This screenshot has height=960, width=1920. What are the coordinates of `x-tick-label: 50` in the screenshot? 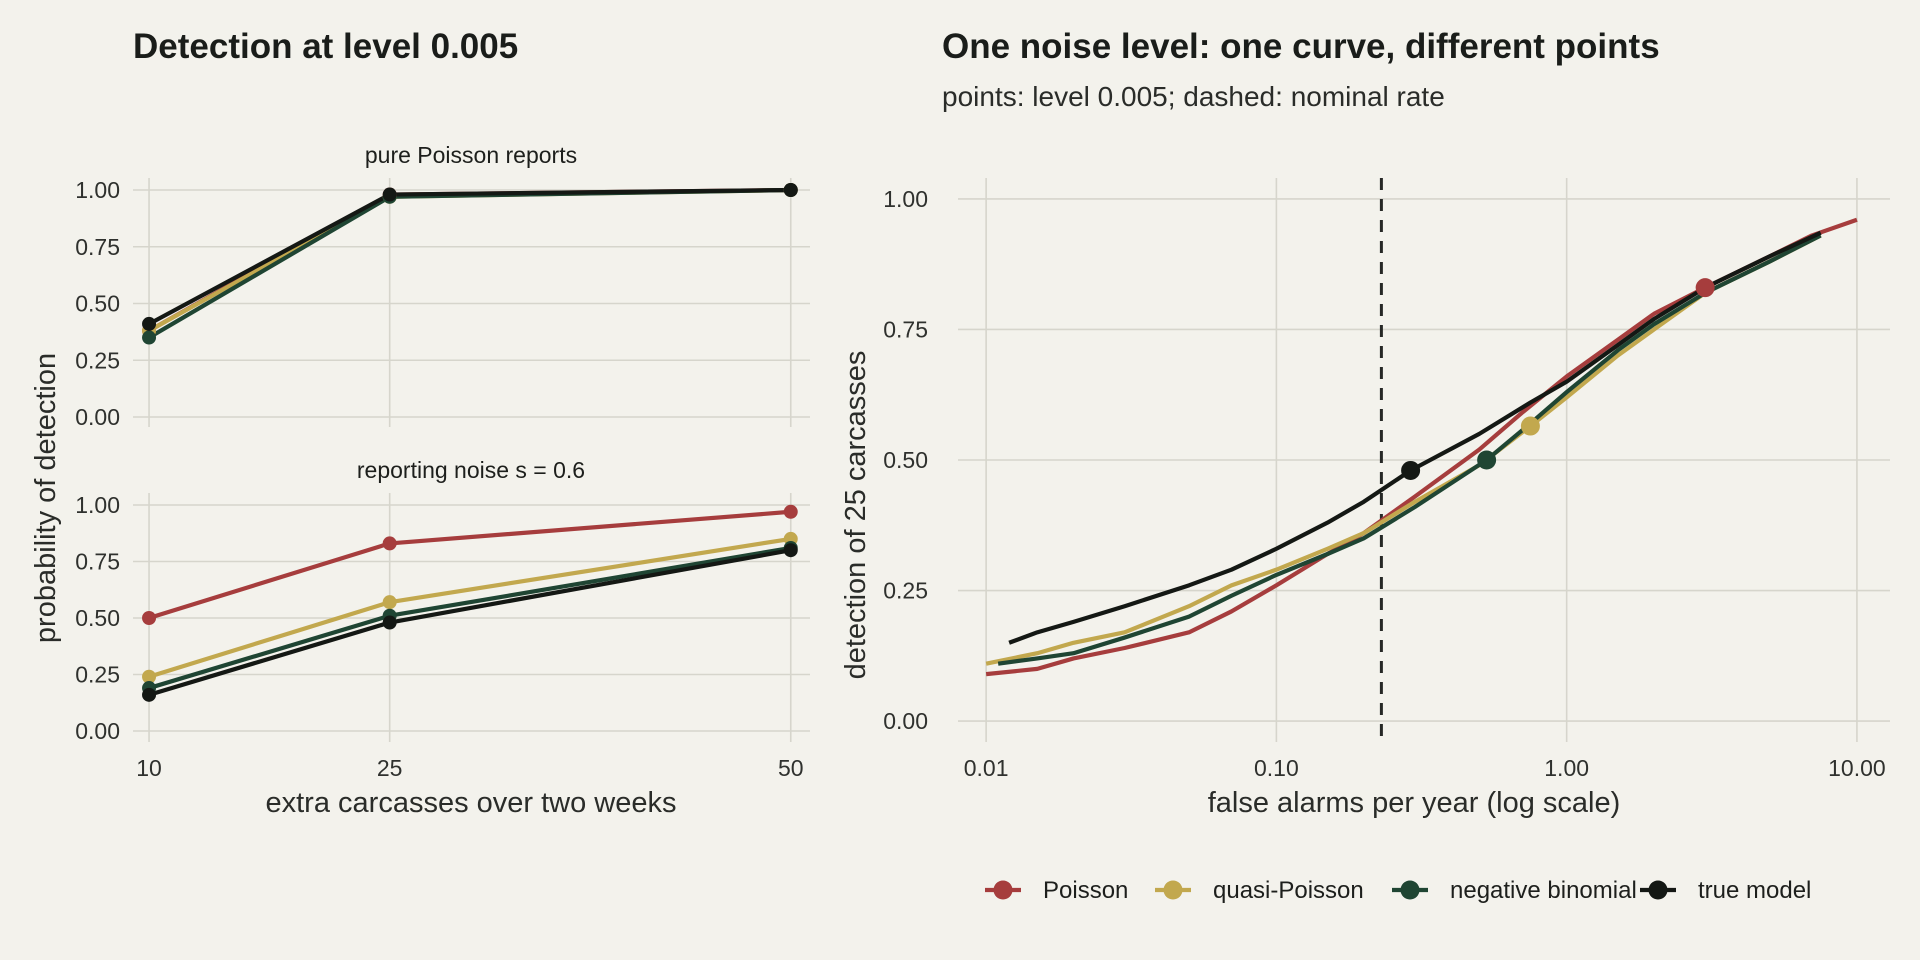 It's located at (791, 768).